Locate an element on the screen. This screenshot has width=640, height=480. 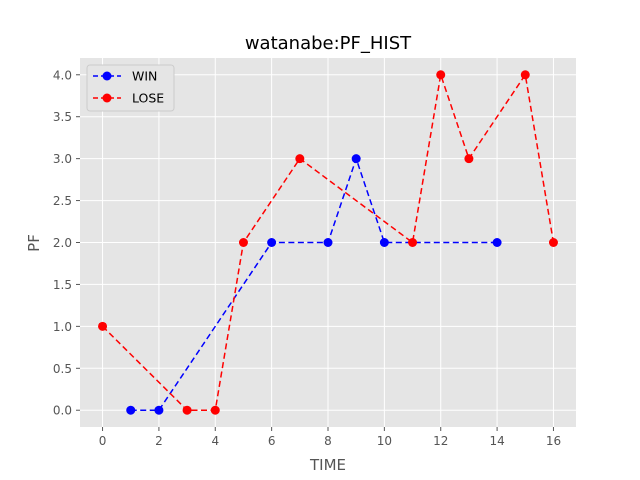
x-tick-label: 12 is located at coordinates (440, 441).